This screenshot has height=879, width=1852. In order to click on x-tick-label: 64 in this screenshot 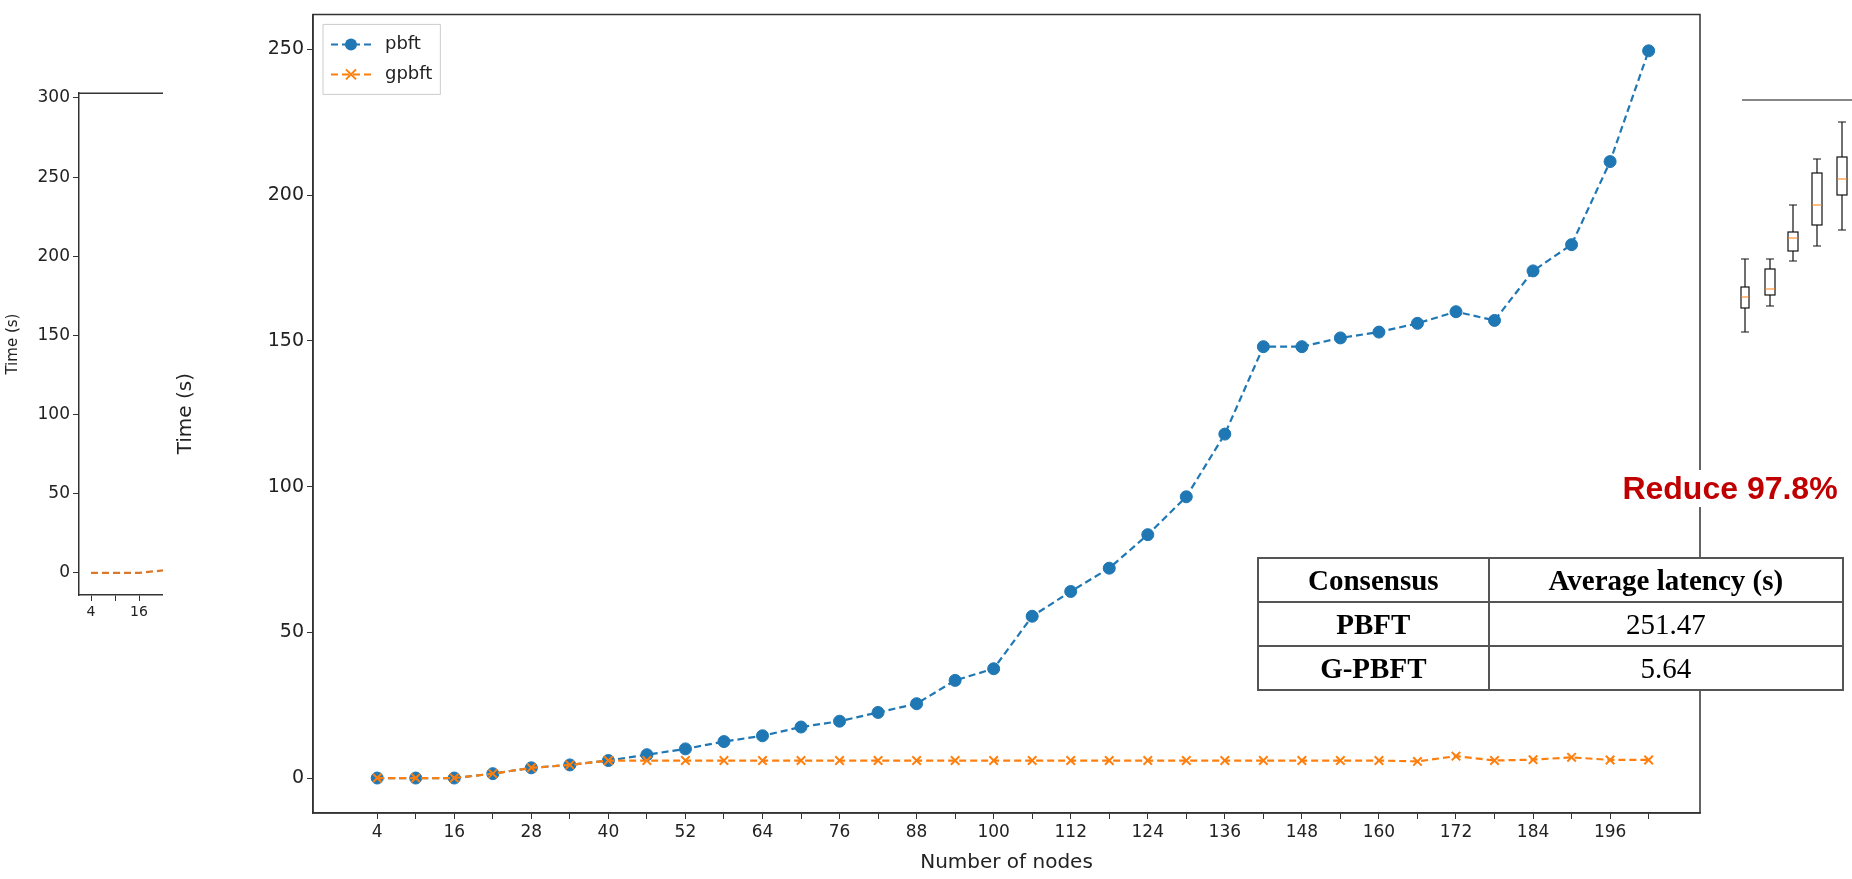, I will do `click(762, 830)`.